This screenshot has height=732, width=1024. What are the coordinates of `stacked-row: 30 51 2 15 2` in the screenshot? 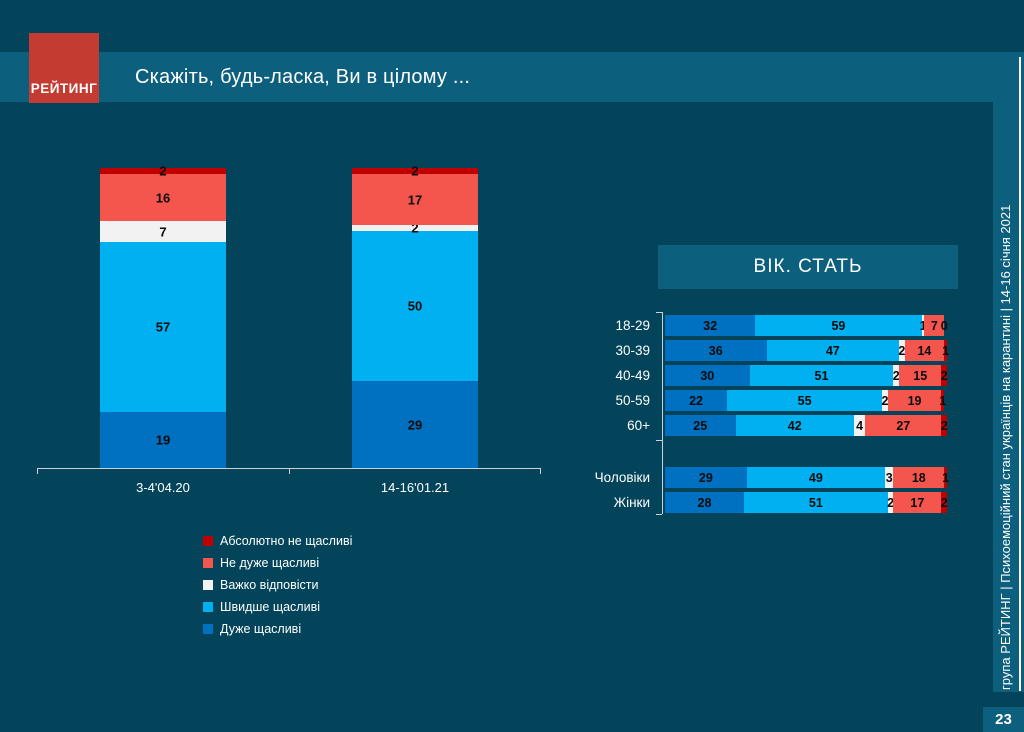 It's located at (806, 375).